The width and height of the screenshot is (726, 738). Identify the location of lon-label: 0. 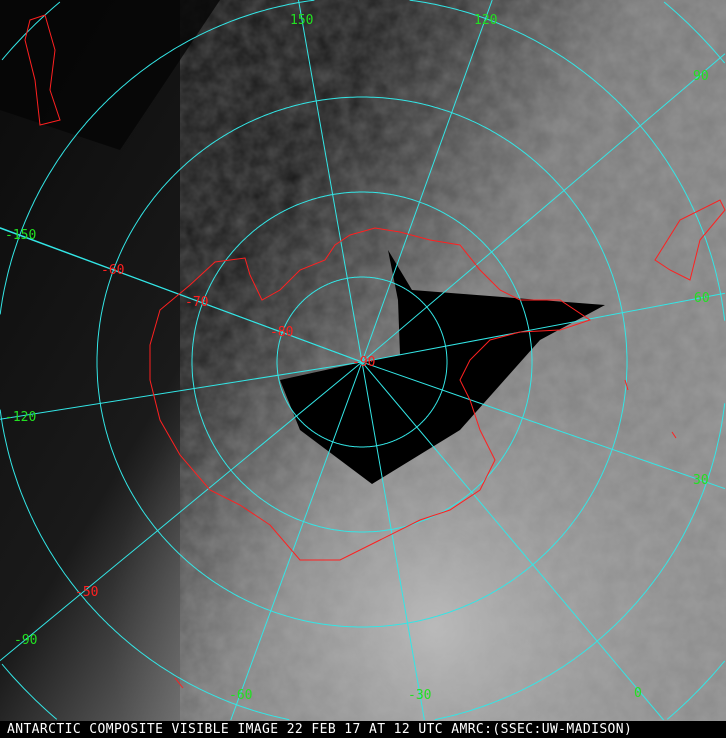
(638, 693).